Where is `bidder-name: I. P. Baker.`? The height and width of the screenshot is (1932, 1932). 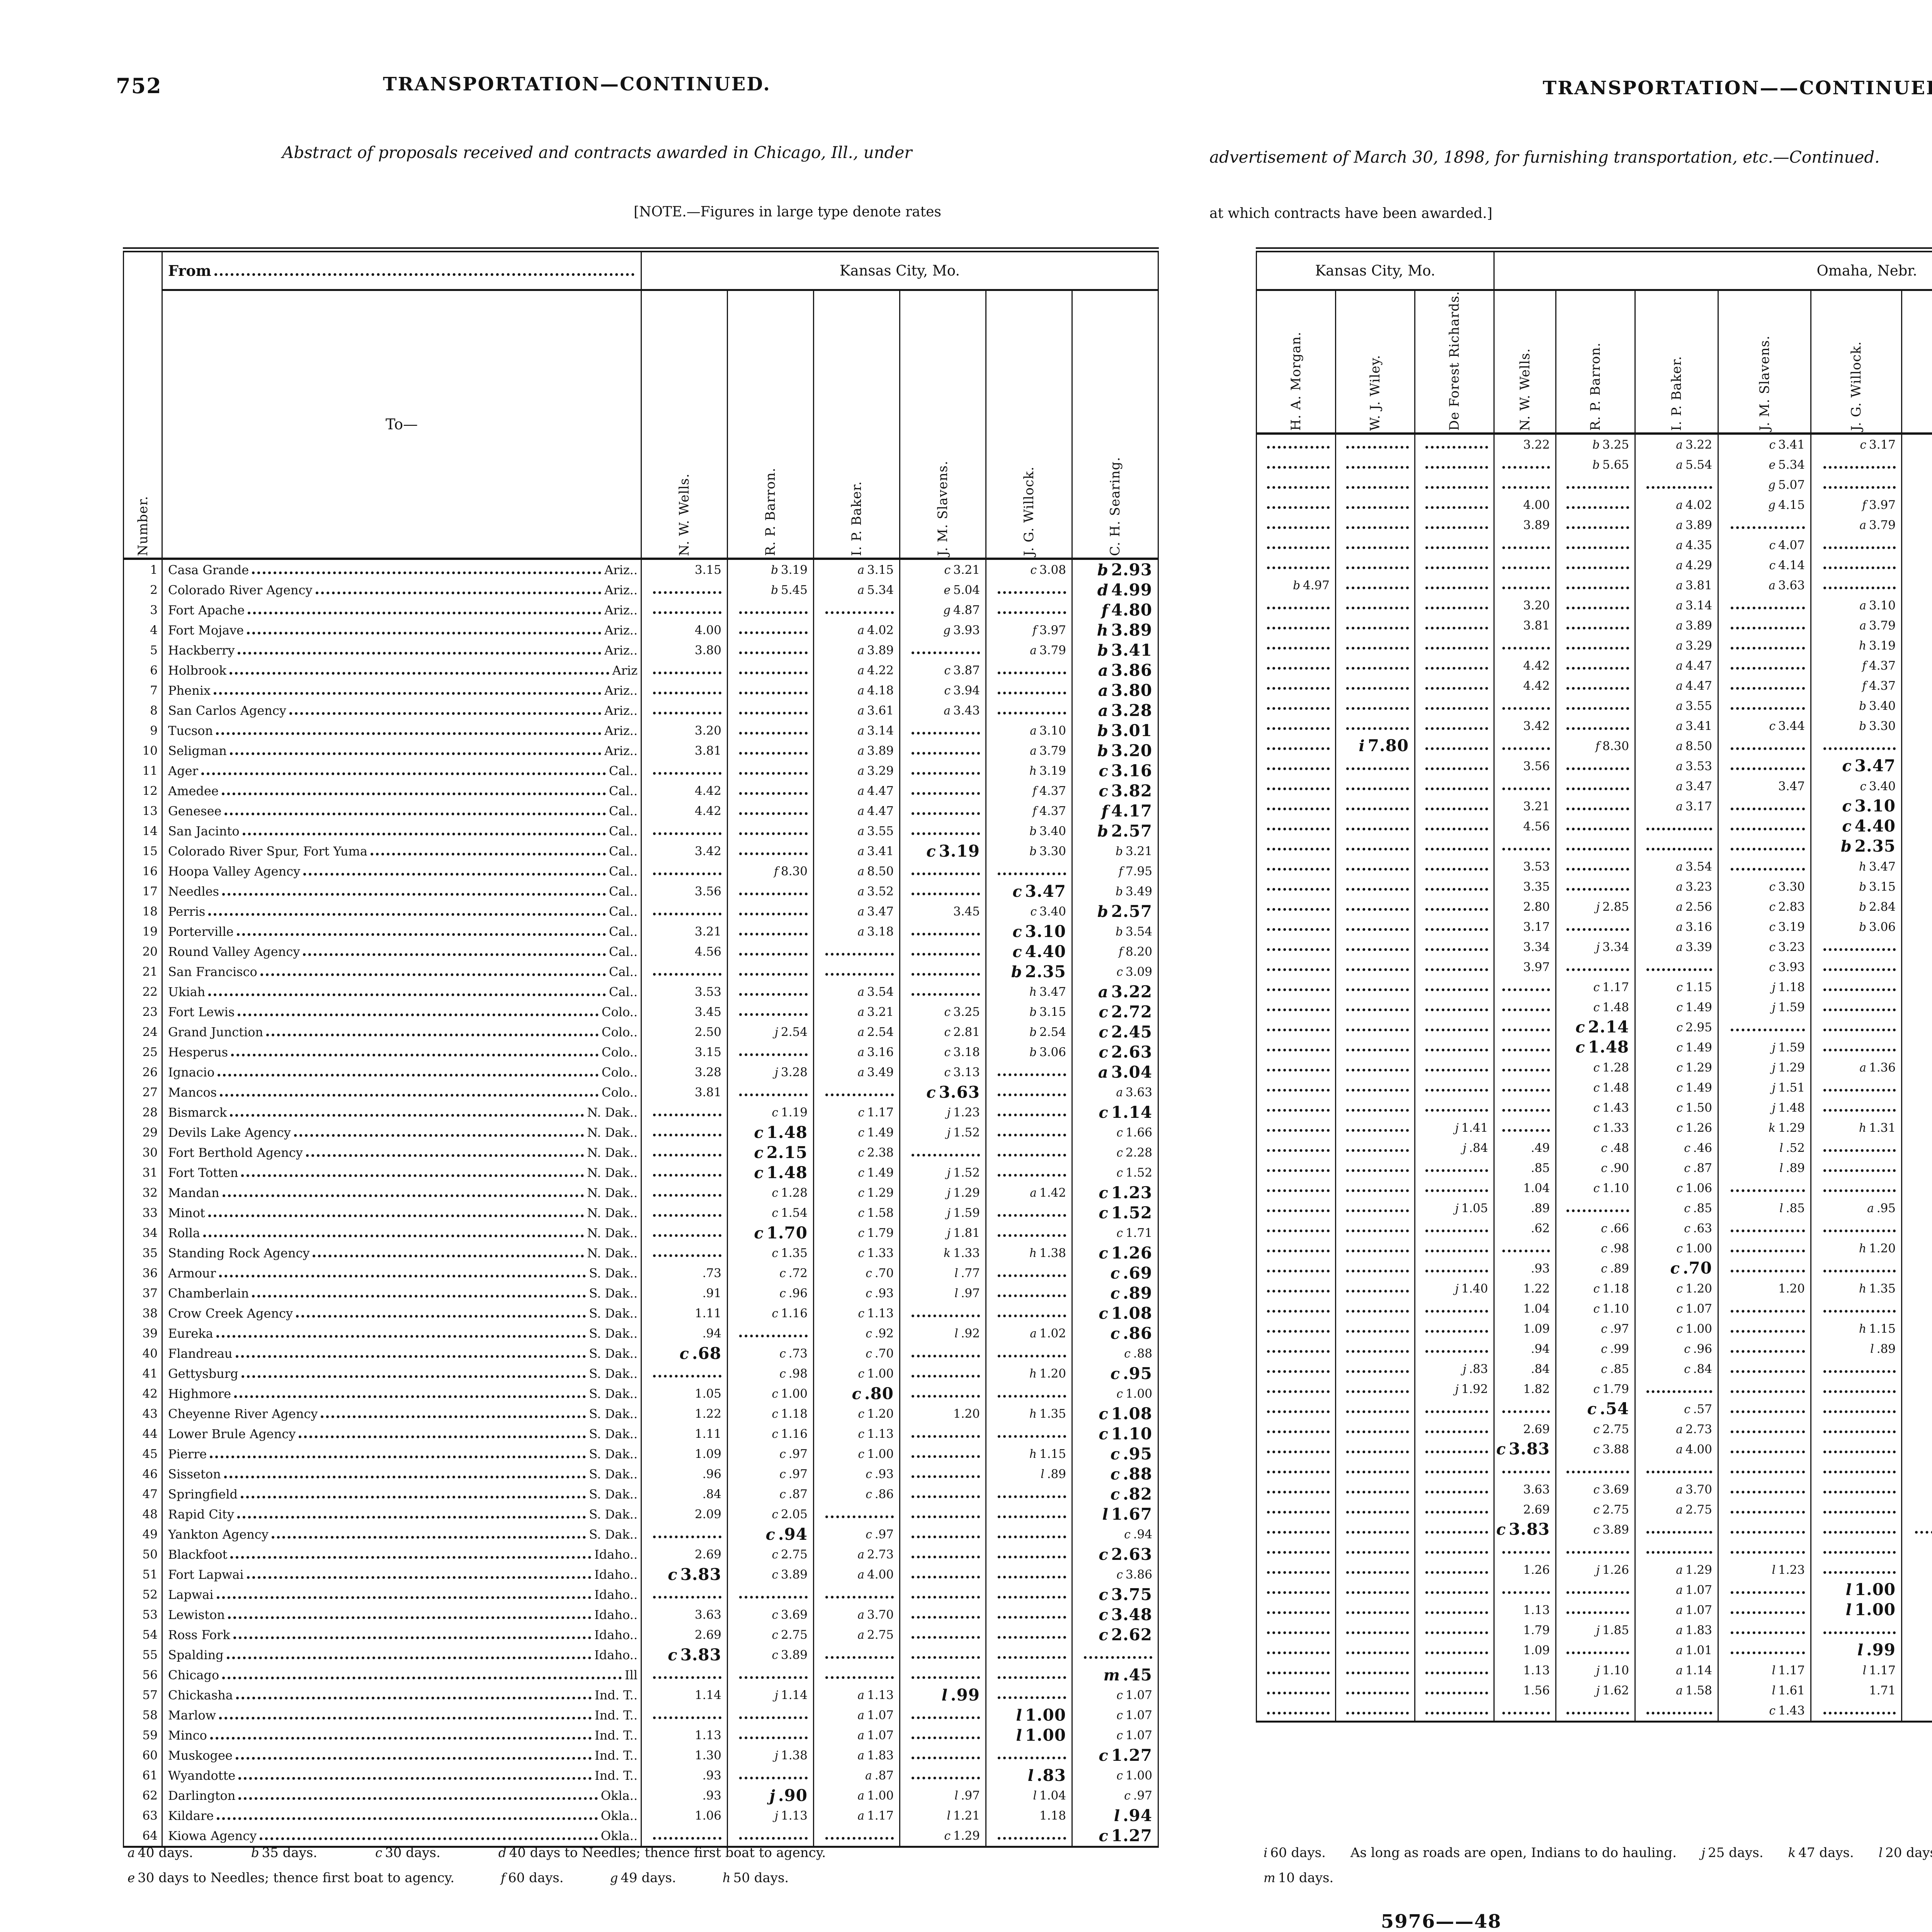 bidder-name: I. P. Baker. is located at coordinates (857, 518).